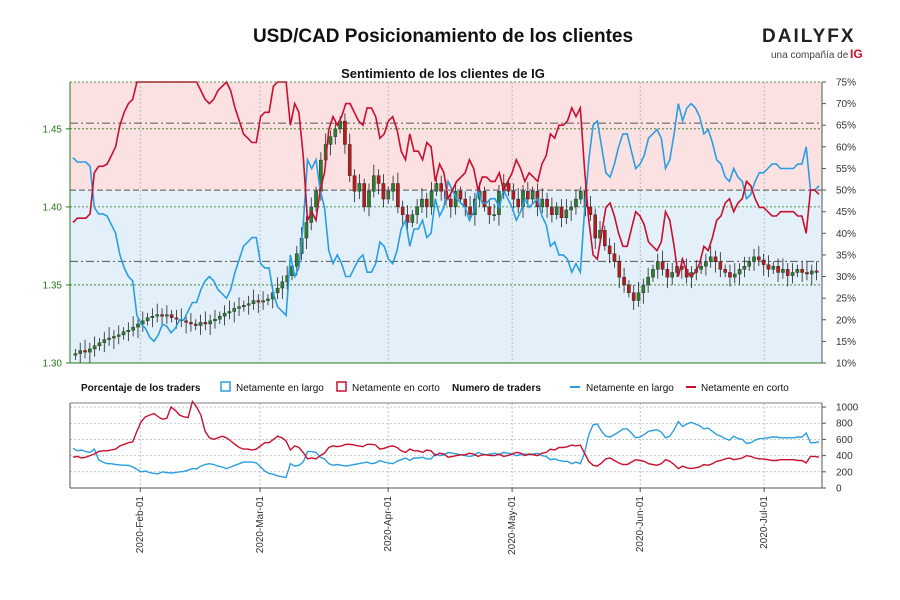 The width and height of the screenshot is (900, 600). Describe the element at coordinates (844, 472) in the screenshot. I see `low-tick-label-1: 200` at that location.